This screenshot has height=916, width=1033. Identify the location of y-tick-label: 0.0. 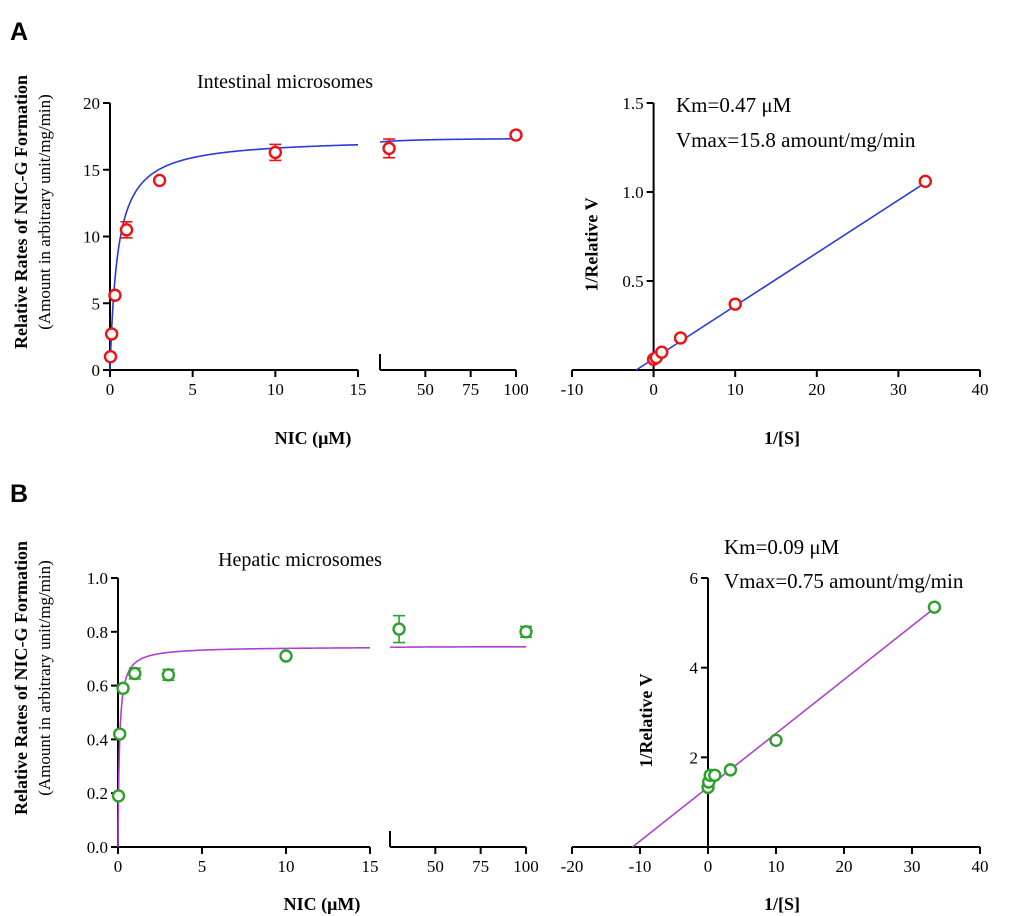
(97, 847).